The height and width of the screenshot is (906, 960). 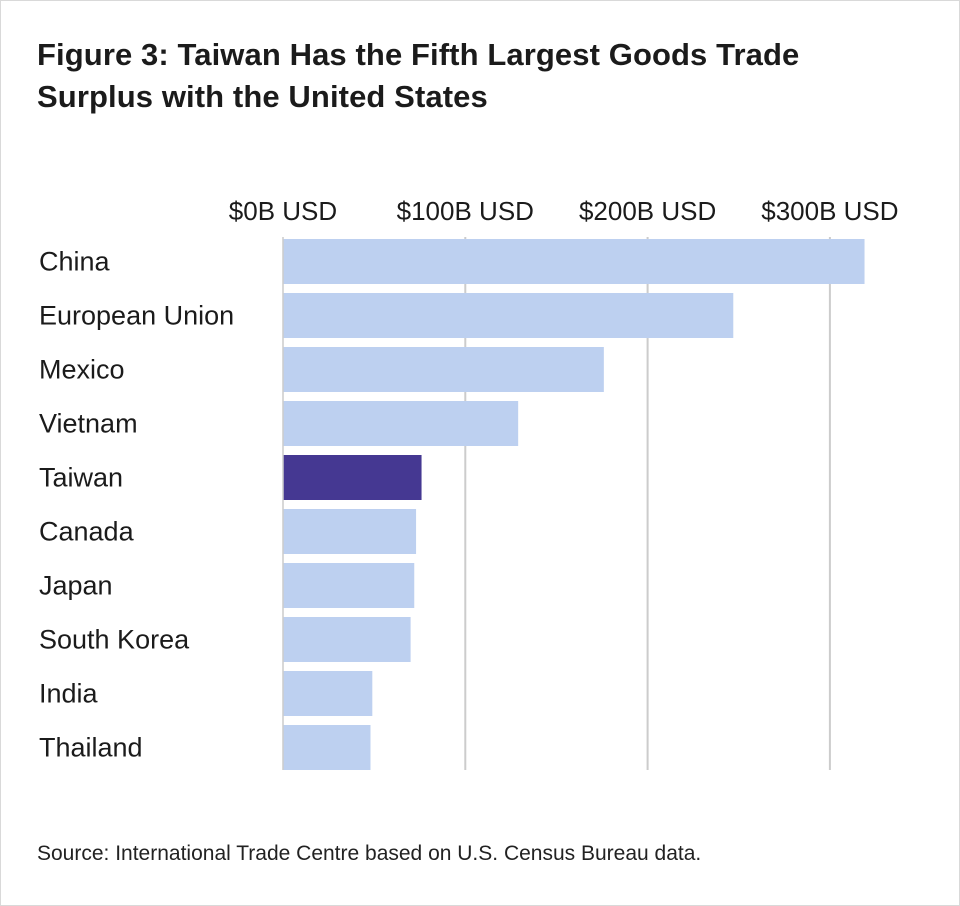 What do you see at coordinates (136, 316) in the screenshot?
I see `category-label: European Union` at bounding box center [136, 316].